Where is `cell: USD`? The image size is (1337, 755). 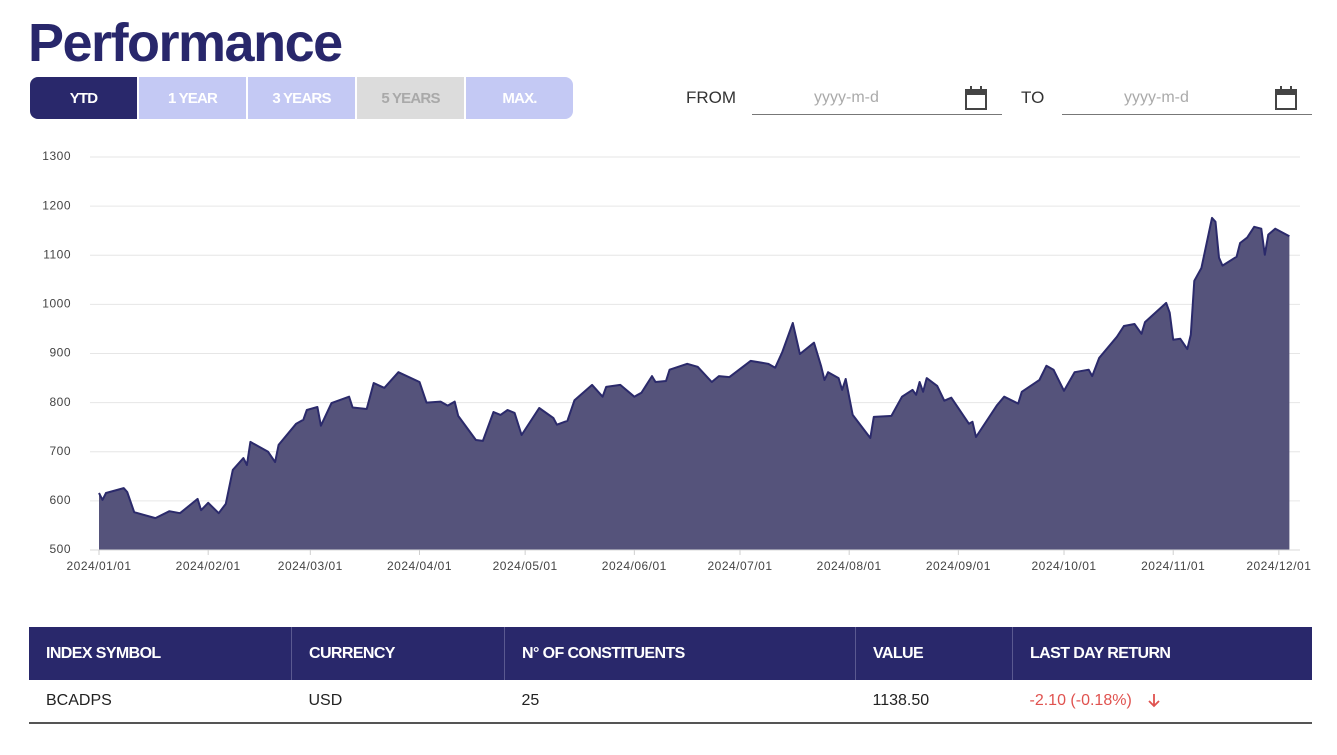
cell: USD is located at coordinates (398, 702).